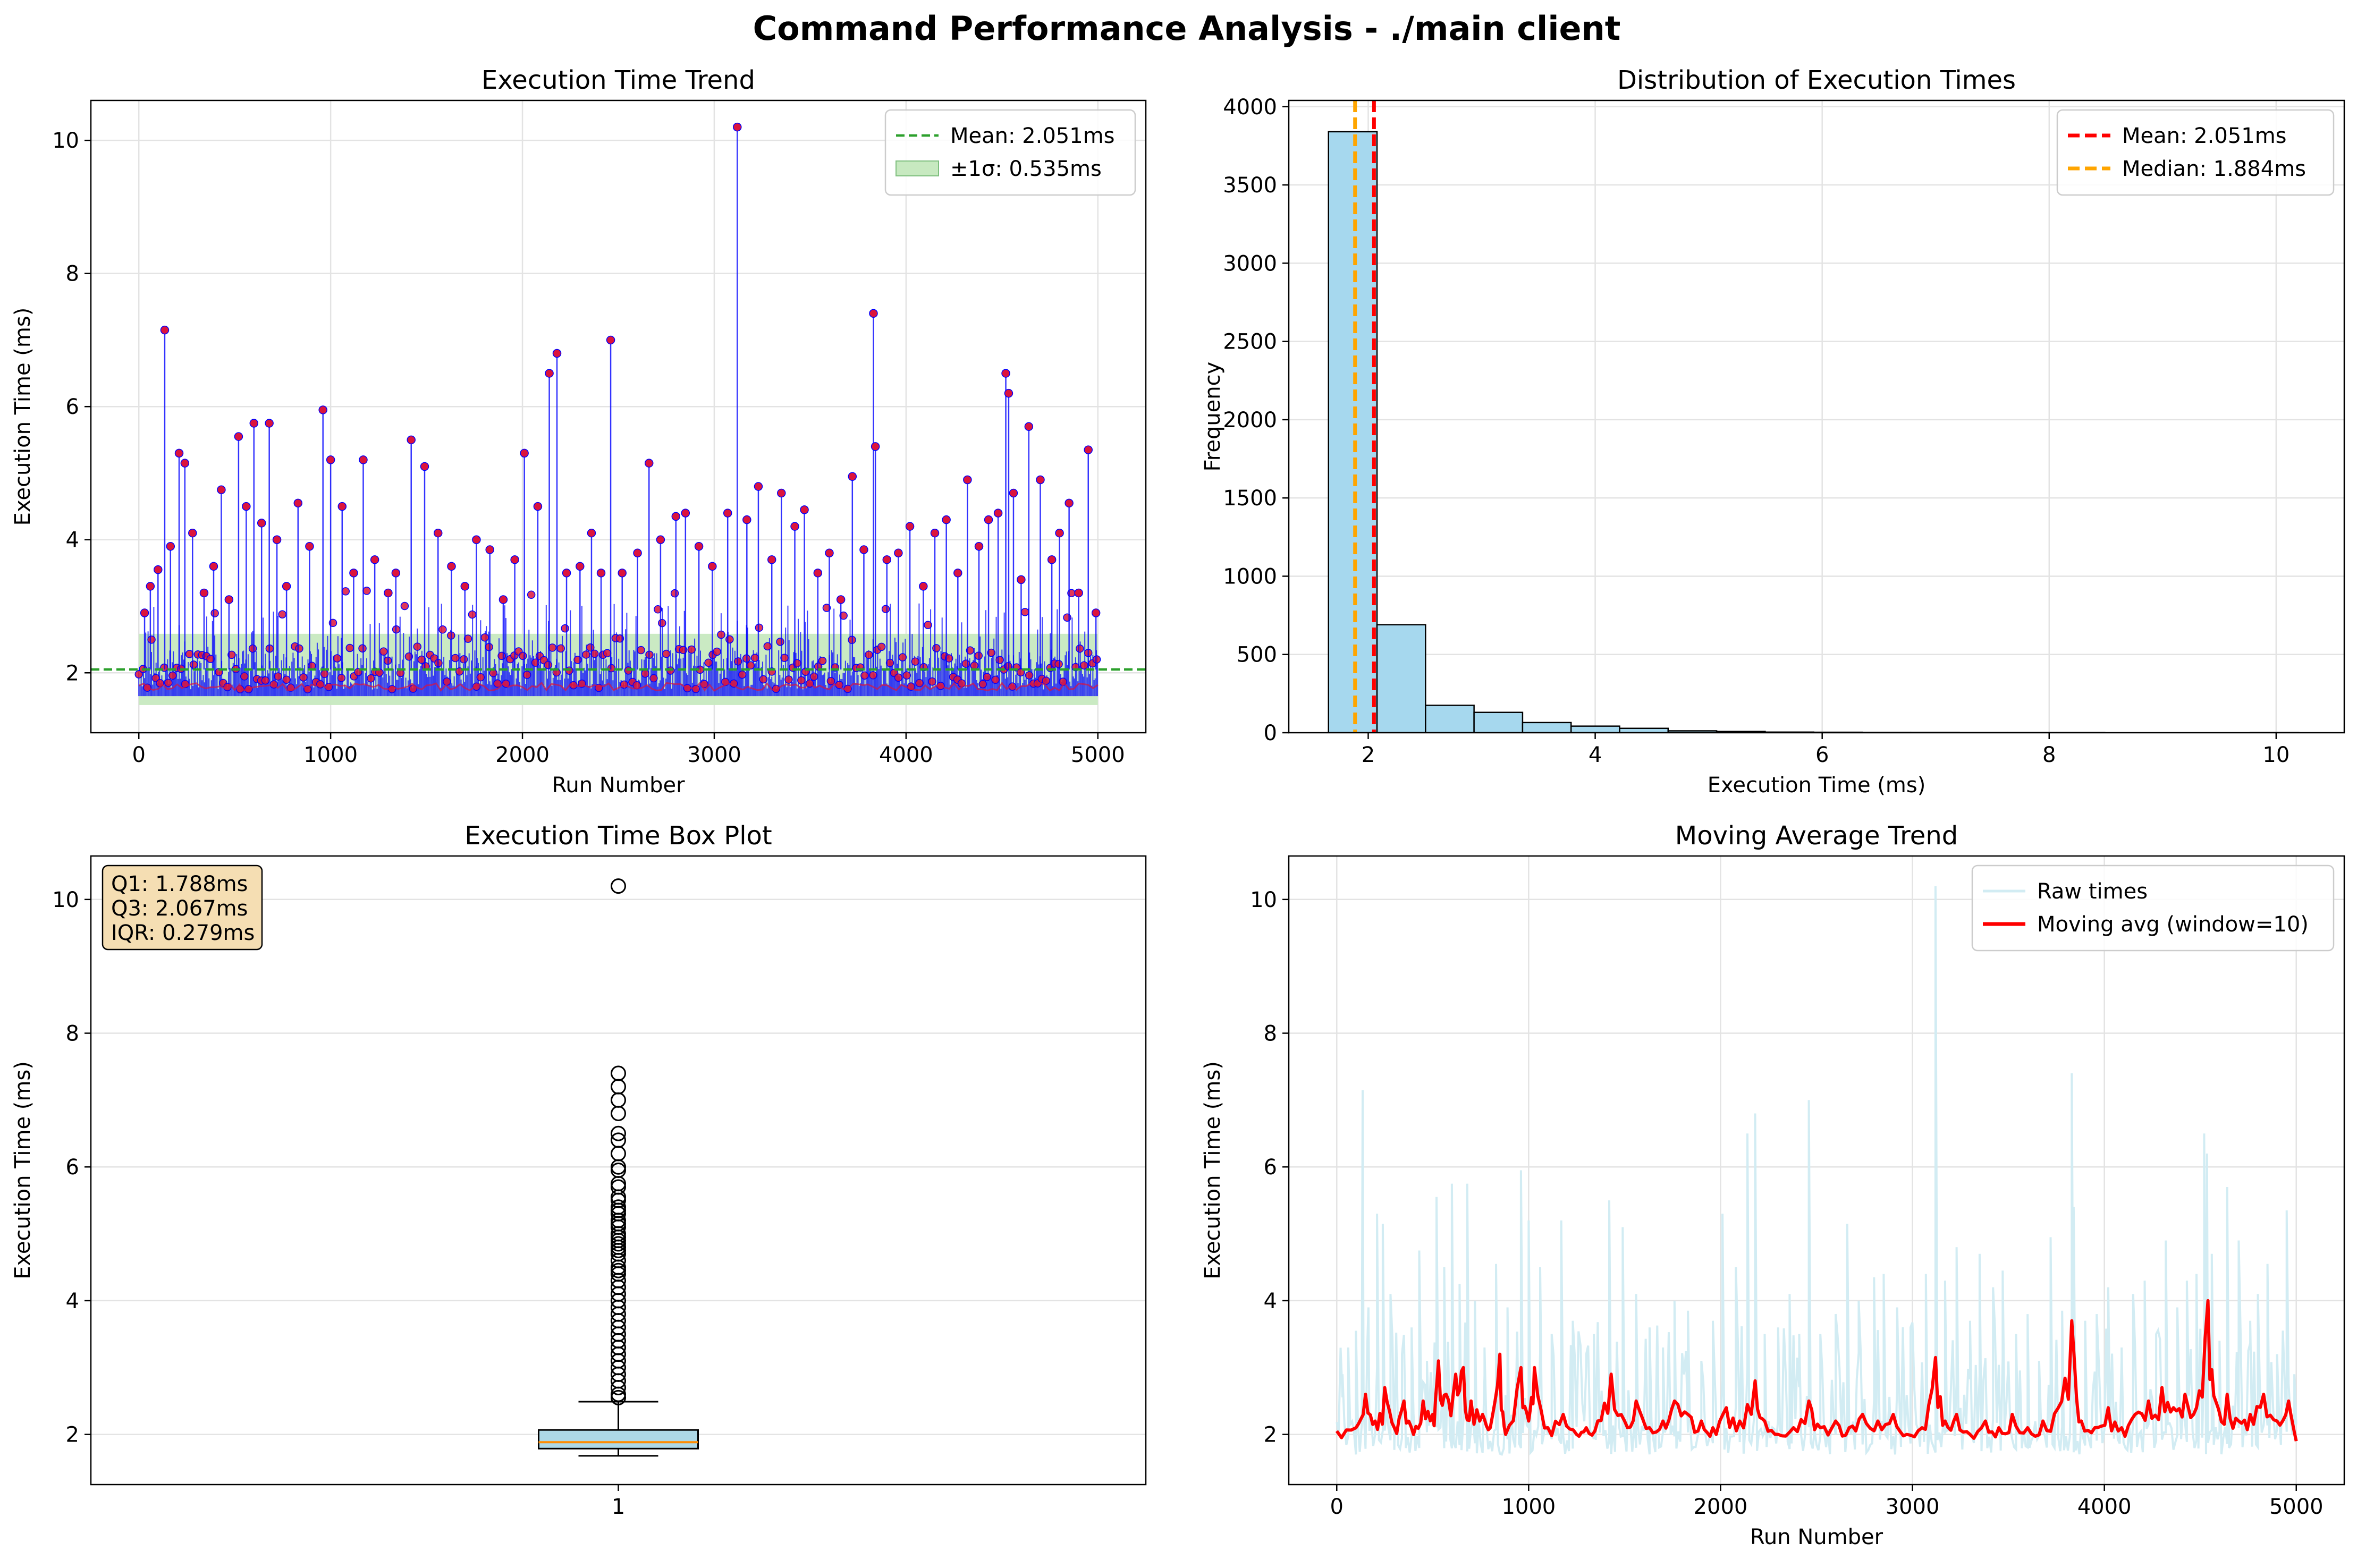 This screenshot has height=1568, width=2374. What do you see at coordinates (2173, 924) in the screenshot?
I see `legend-label: Moving avg (window=10)` at bounding box center [2173, 924].